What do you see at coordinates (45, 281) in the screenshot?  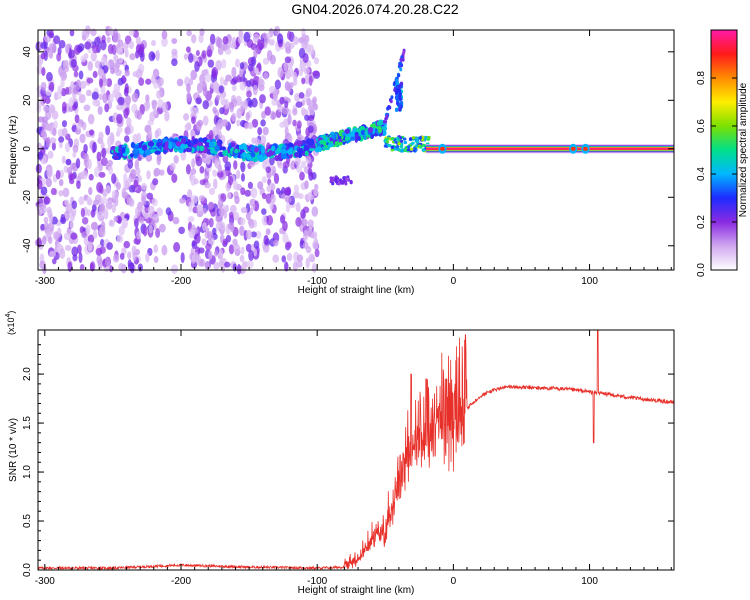 I see `x-tick-label: -300` at bounding box center [45, 281].